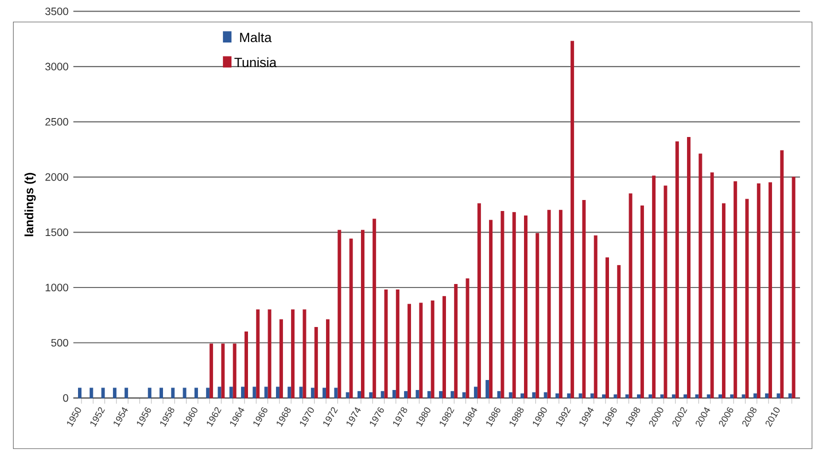 The height and width of the screenshot is (462, 826). Describe the element at coordinates (59, 342) in the screenshot. I see `y-tick-label: 500` at that location.